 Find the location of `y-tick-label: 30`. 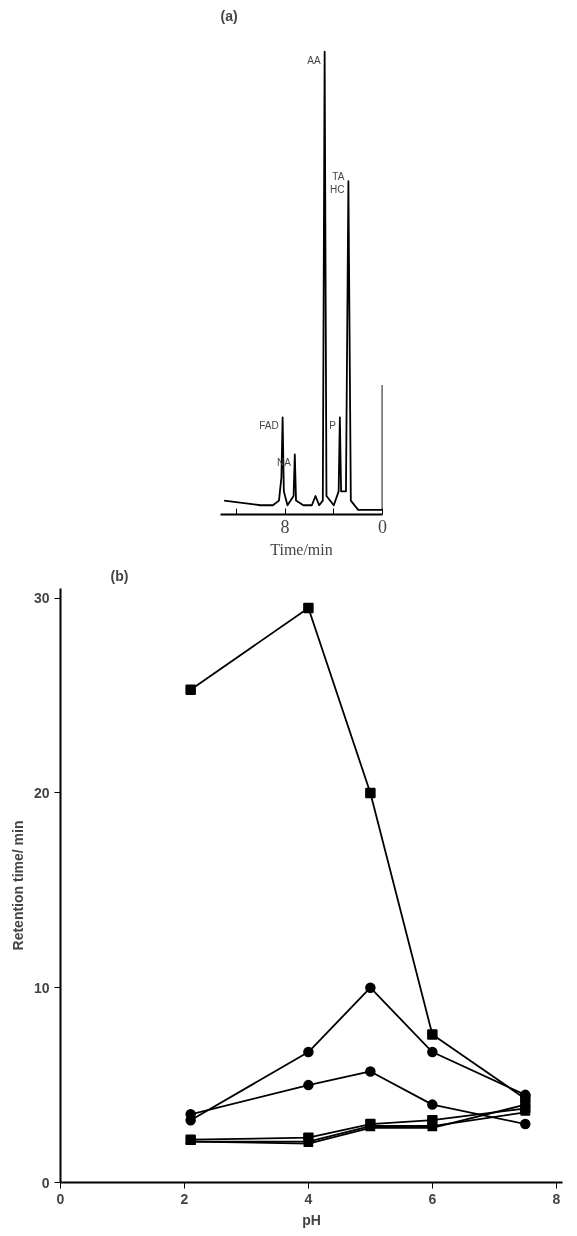

y-tick-label: 30 is located at coordinates (41, 598).